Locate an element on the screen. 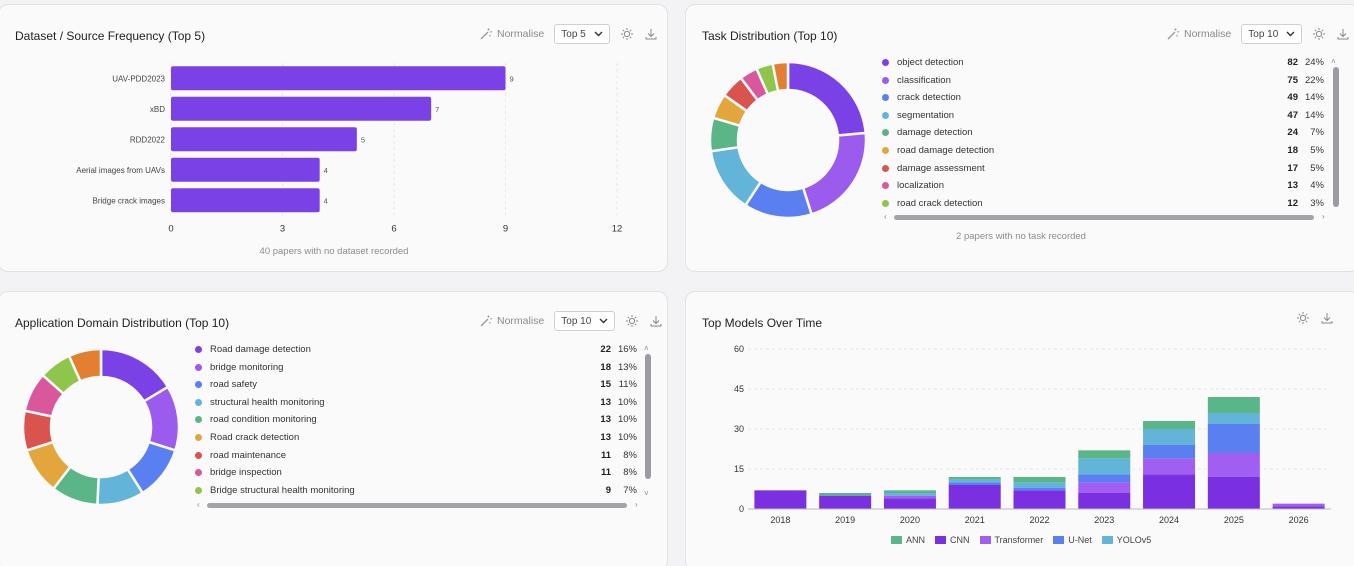 The width and height of the screenshot is (1354, 566). legend-row: classification 75 22% is located at coordinates (1107, 80).